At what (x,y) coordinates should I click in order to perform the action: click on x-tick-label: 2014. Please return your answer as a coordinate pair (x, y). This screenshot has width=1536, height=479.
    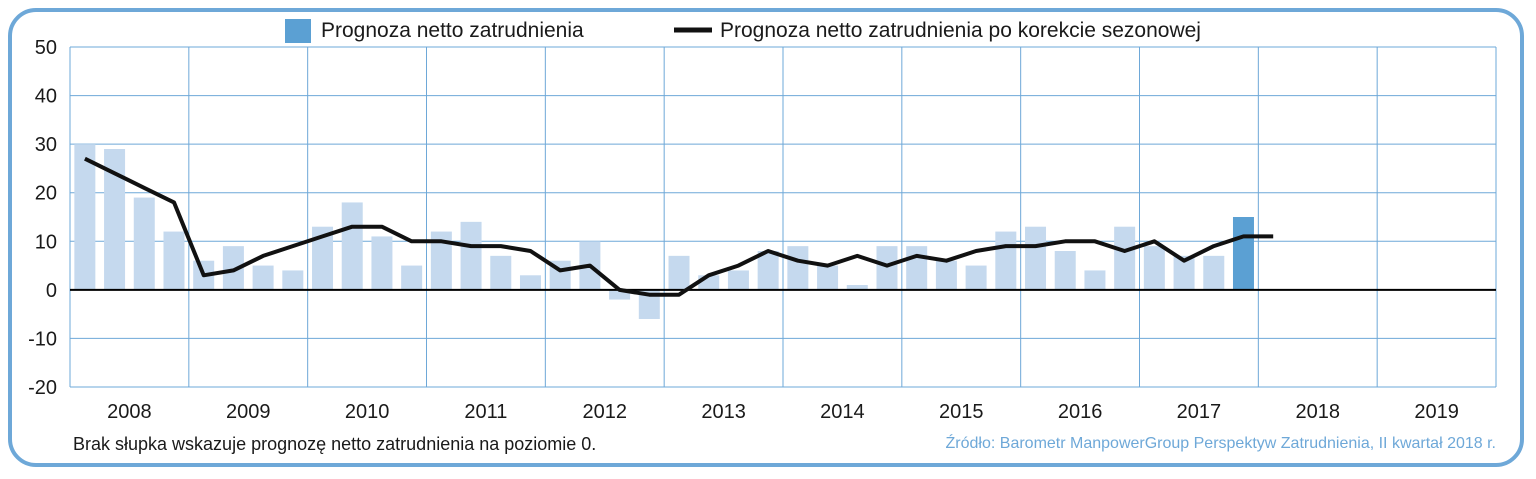
    Looking at the image, I should click on (842, 412).